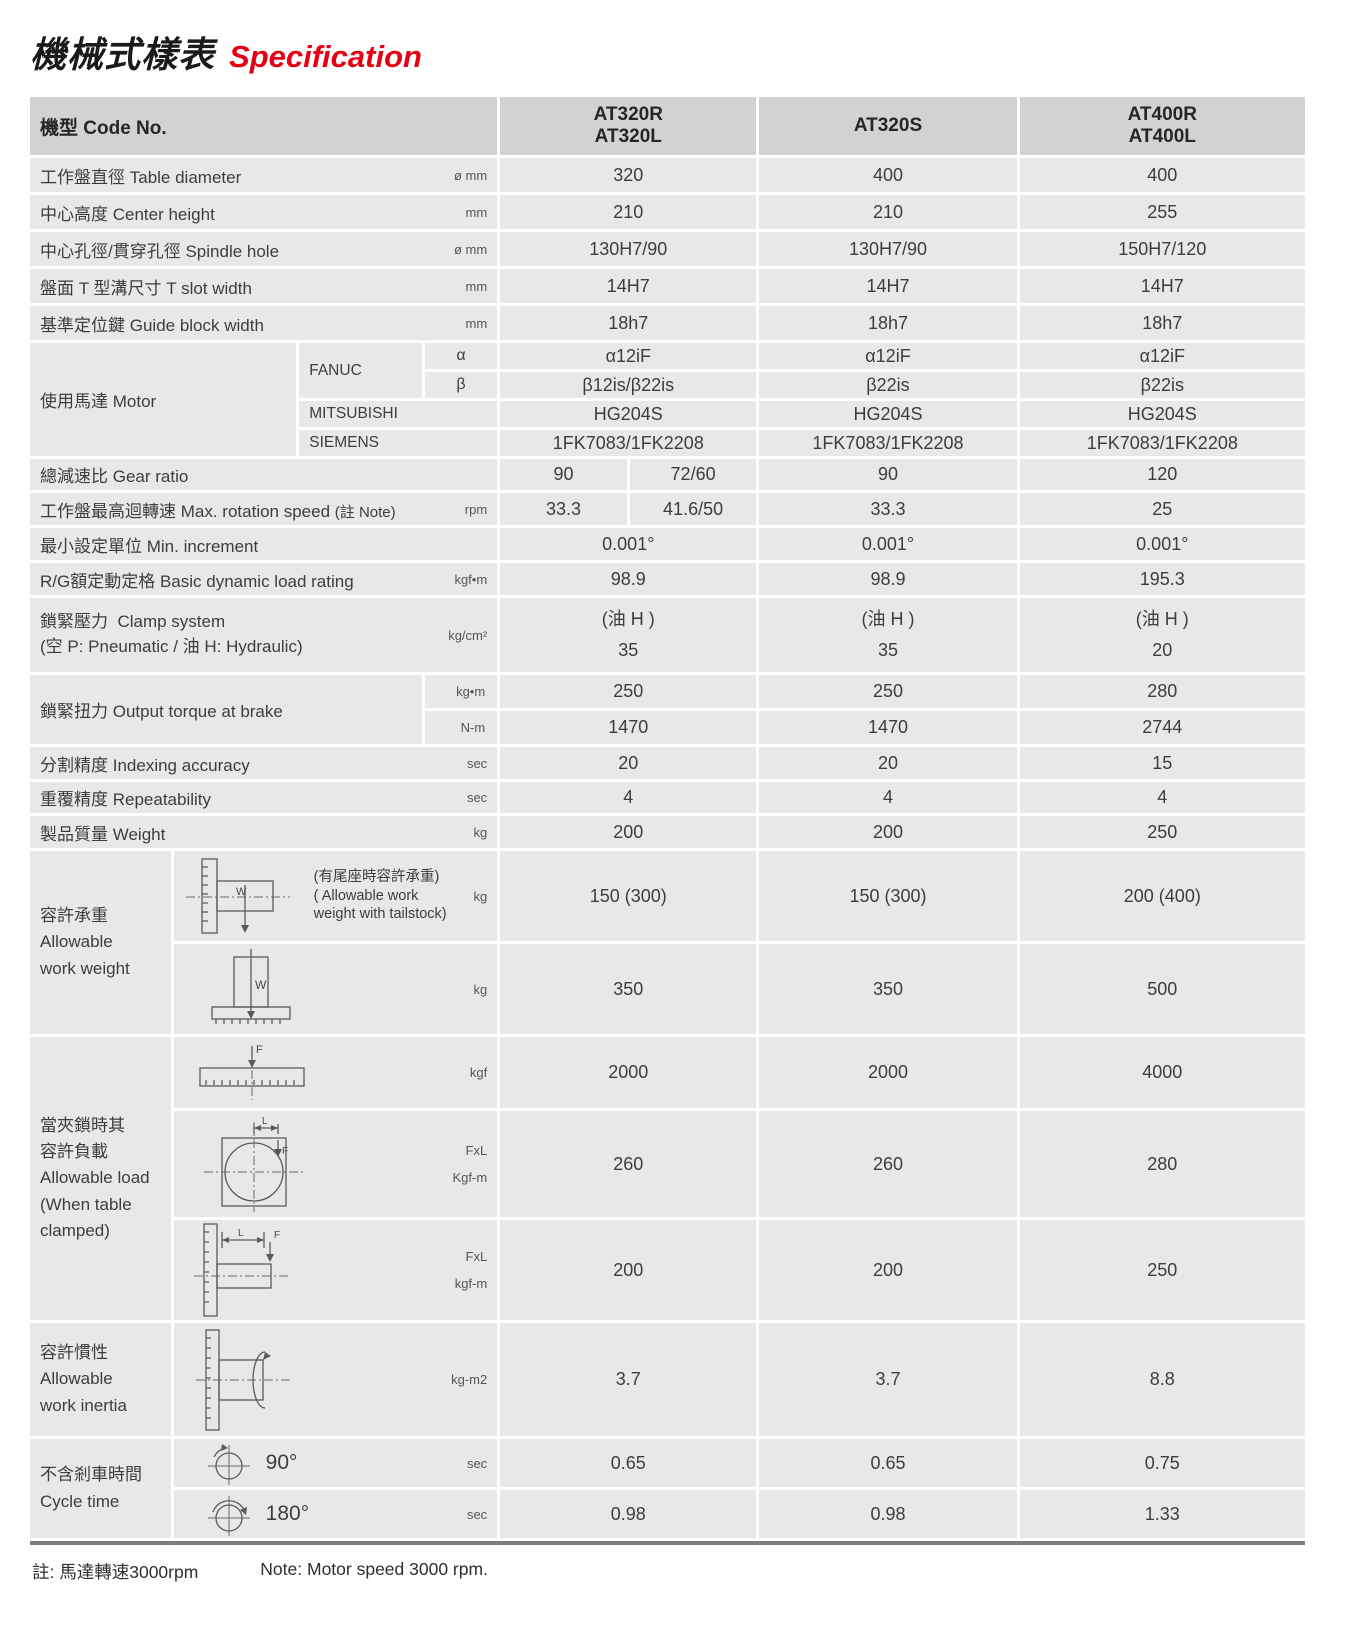 This screenshot has height=1625, width=1347. What do you see at coordinates (563, 474) in the screenshot?
I see `cell-value: 90` at bounding box center [563, 474].